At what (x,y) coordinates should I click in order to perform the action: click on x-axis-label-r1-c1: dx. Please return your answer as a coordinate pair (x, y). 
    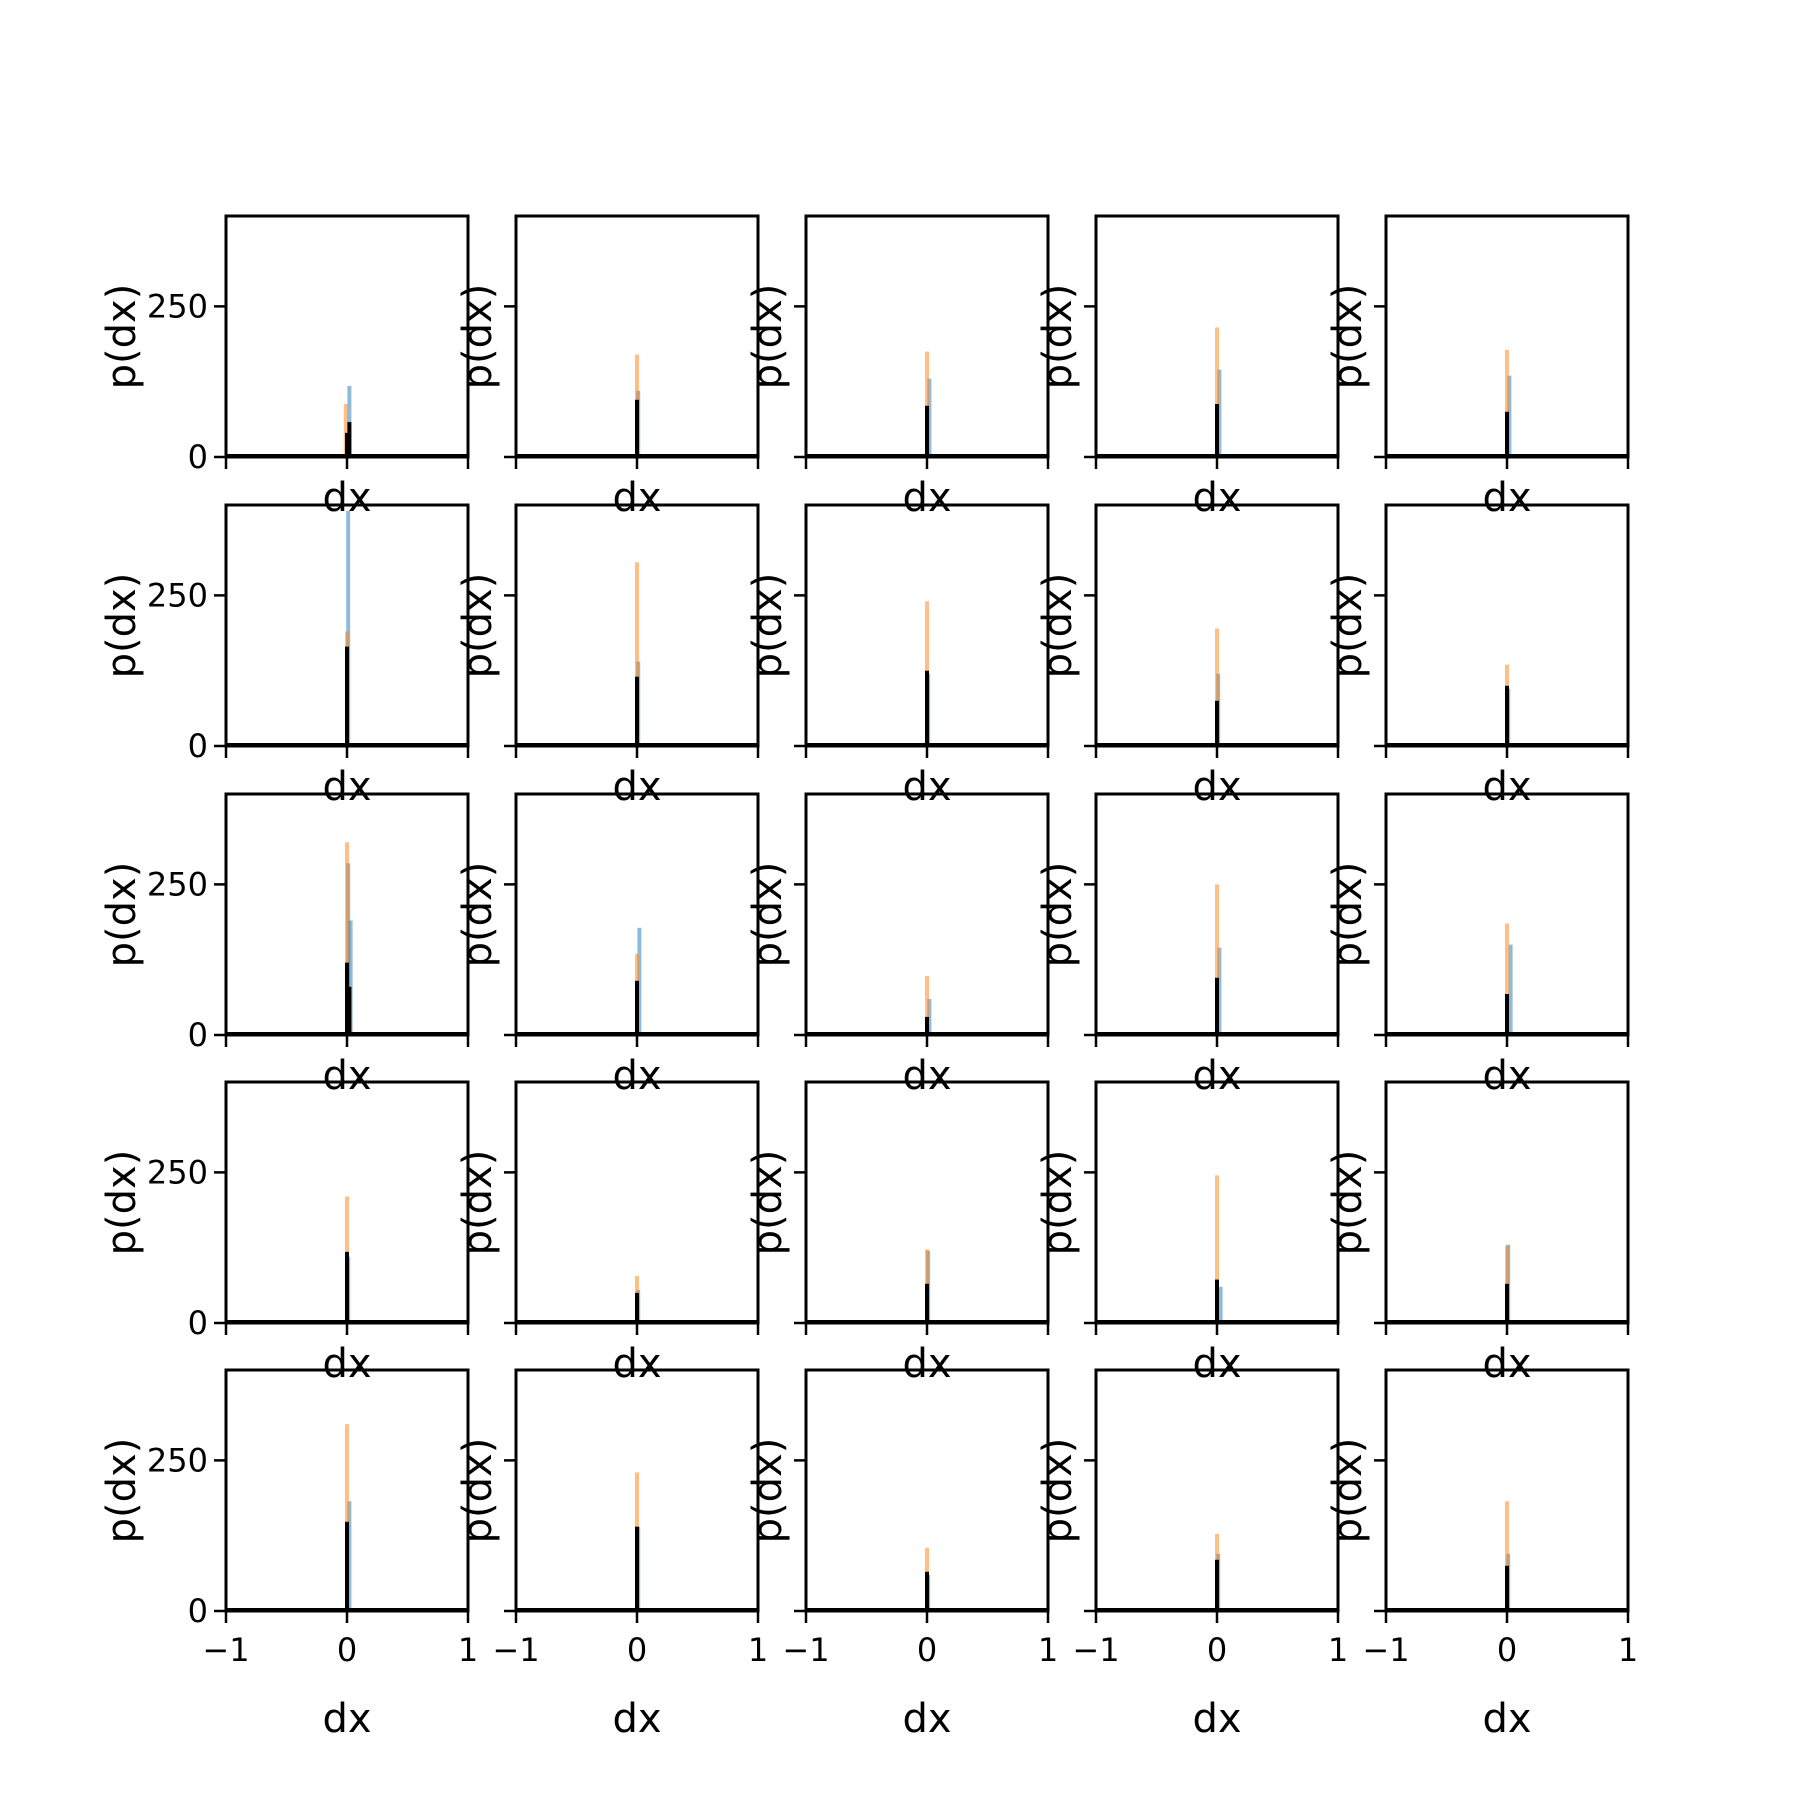
    Looking at the image, I should click on (636, 787).